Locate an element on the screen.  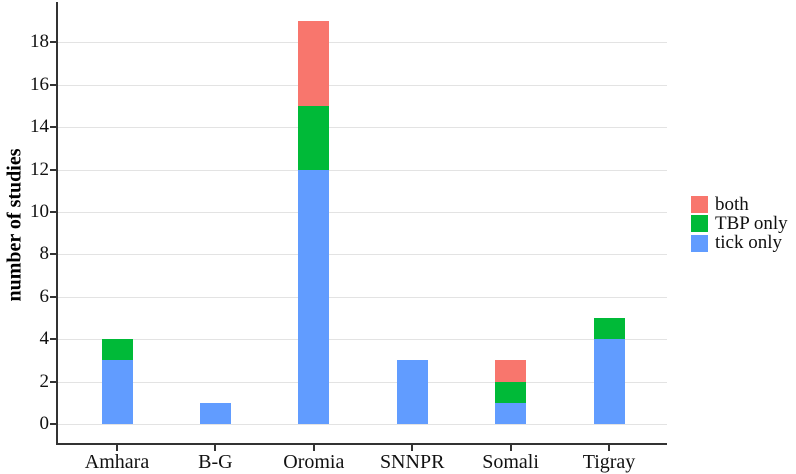
legend-key-tick-only is located at coordinates (699, 243).